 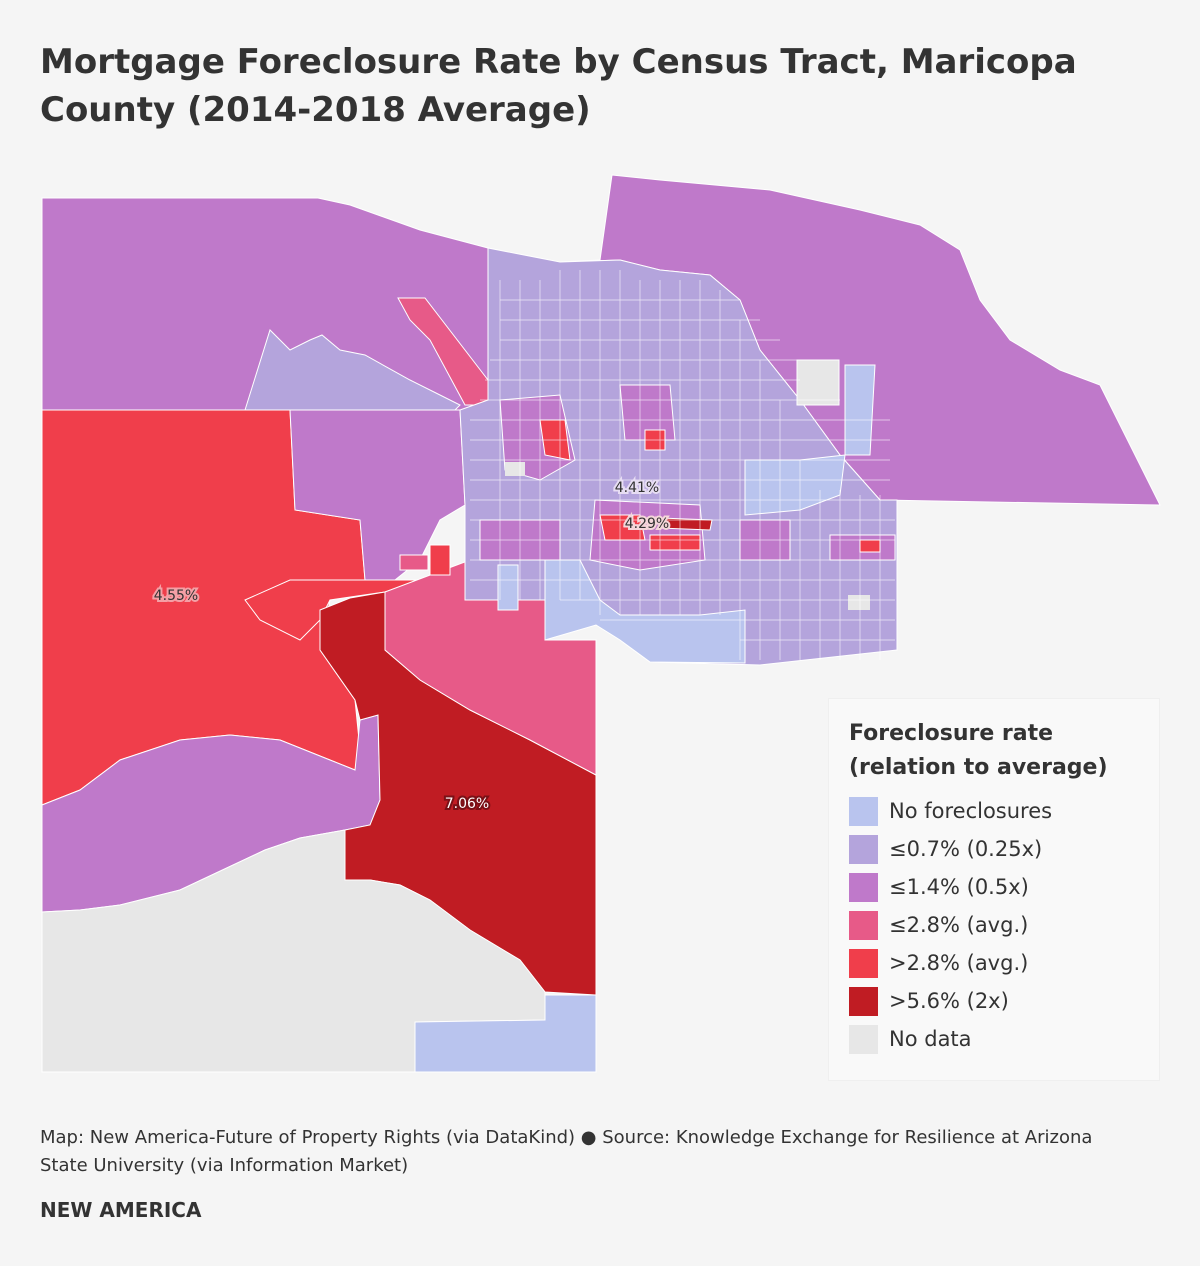 I want to click on region-west-lavender, so click(x=352, y=370).